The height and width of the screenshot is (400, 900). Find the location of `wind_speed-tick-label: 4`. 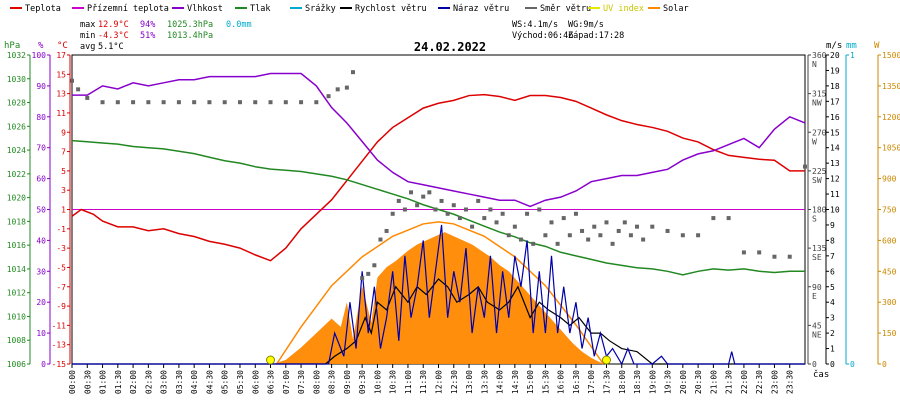

wind_speed-tick-label: 4 is located at coordinates (832, 302).